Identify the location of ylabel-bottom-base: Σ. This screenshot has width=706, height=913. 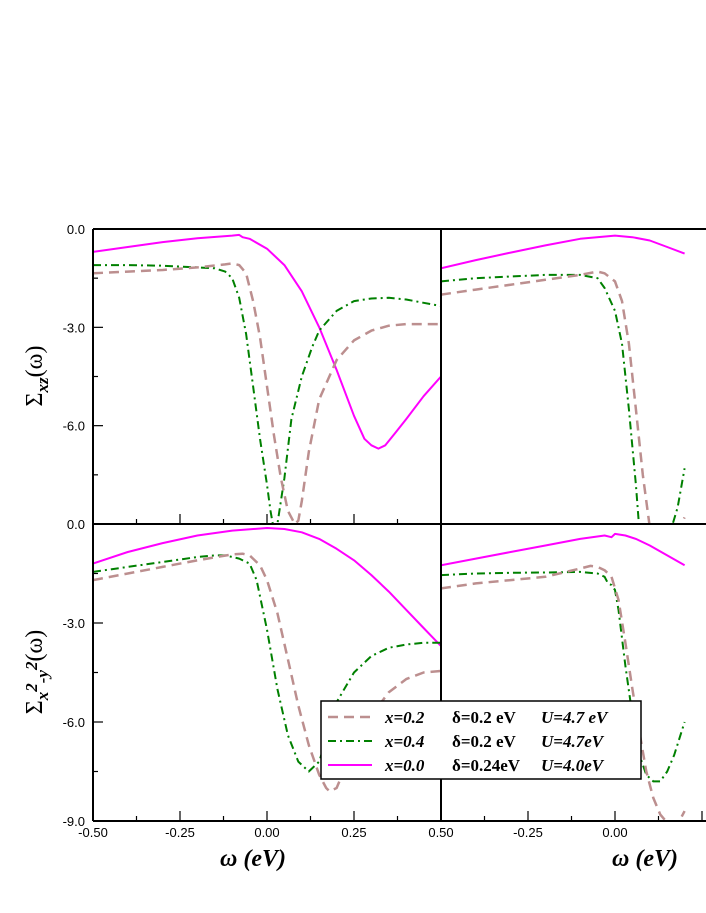
(35, 707).